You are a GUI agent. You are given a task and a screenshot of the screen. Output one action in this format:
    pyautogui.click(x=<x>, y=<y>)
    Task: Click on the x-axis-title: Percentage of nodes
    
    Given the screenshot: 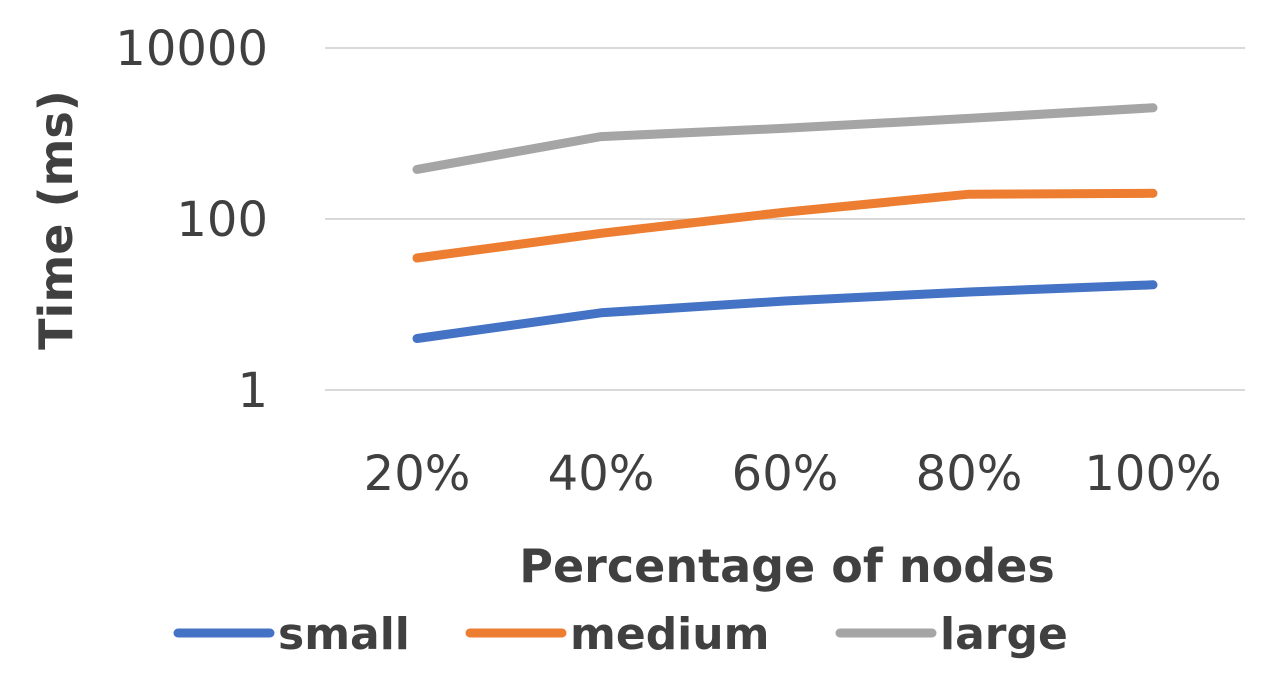 What is the action you would take?
    pyautogui.click(x=786, y=566)
    